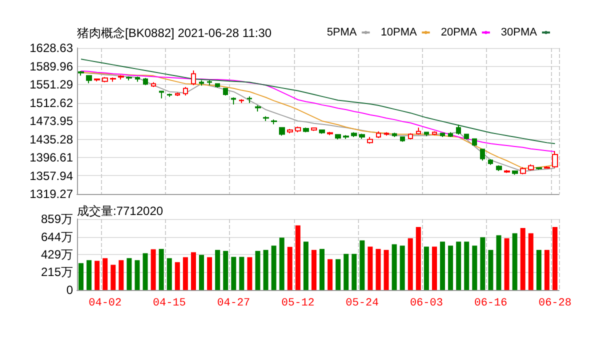 The height and width of the screenshot is (337, 601). I want to click on y-tick-label: 1319.27, so click(52, 194).